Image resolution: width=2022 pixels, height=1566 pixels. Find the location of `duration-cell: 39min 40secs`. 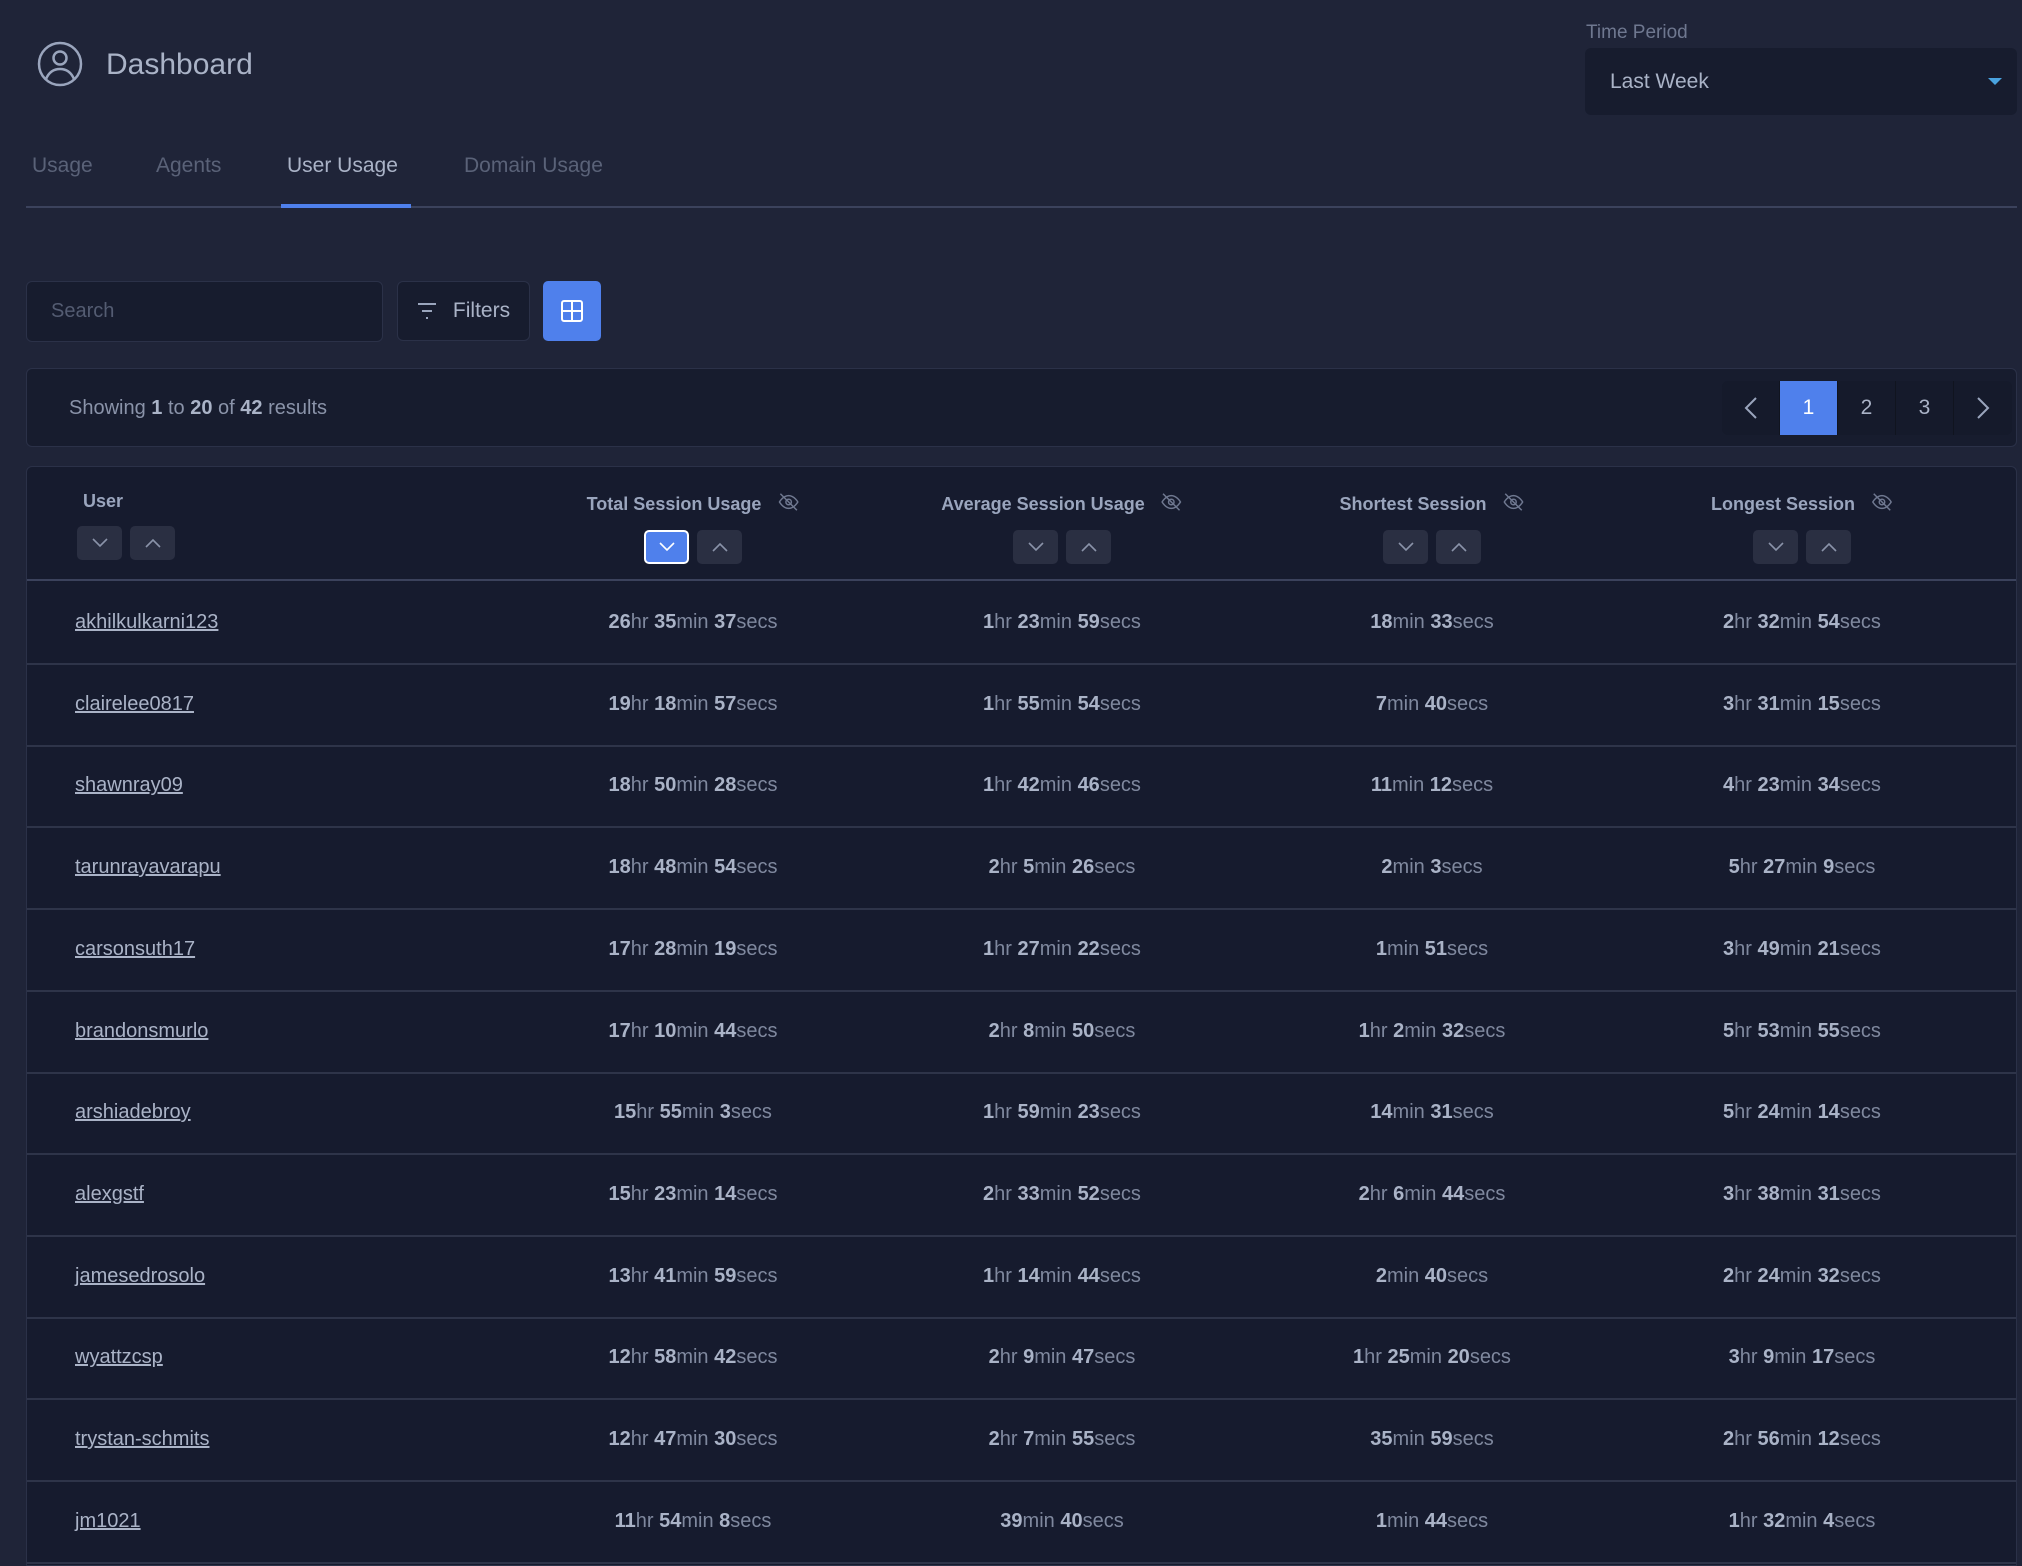

duration-cell: 39min 40secs is located at coordinates (1062, 1520).